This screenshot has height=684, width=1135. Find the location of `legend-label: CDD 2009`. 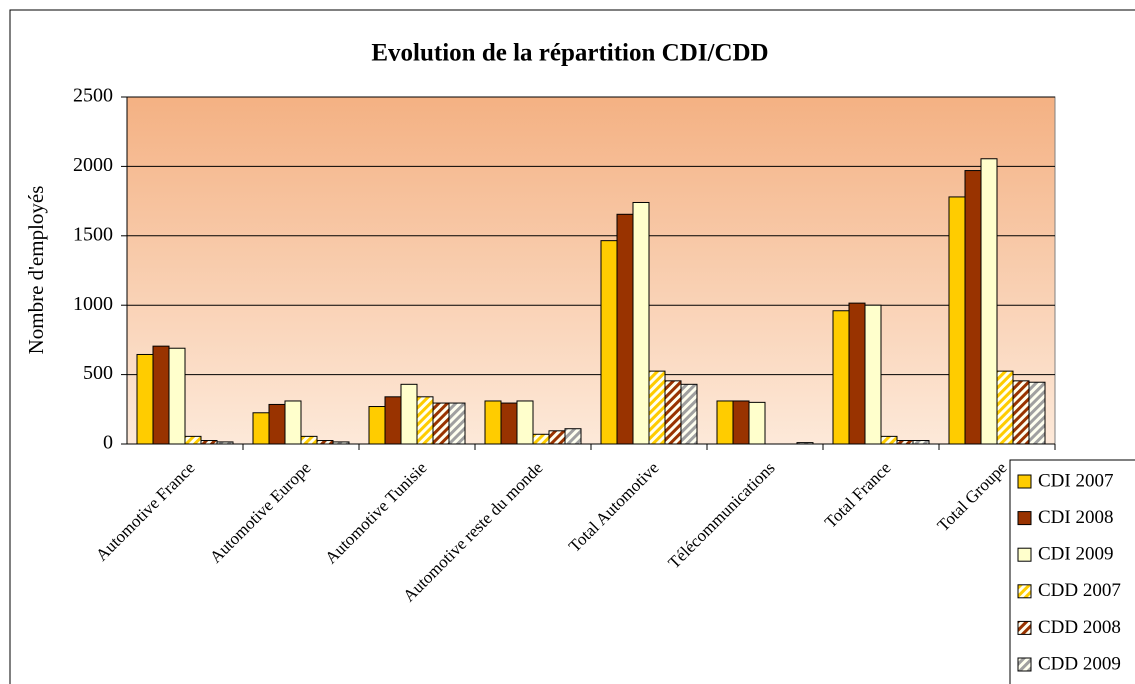

legend-label: CDD 2009 is located at coordinates (1079, 663).